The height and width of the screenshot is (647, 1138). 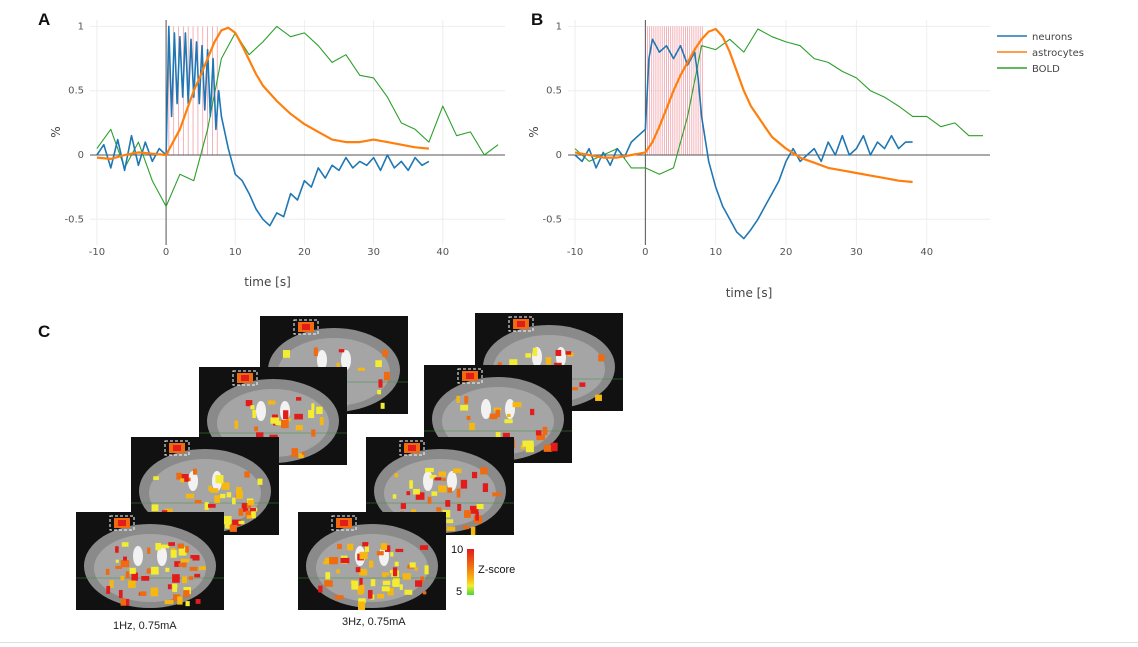 What do you see at coordinates (1040, 53) in the screenshot?
I see `legend: neurons astrocytes BOLD` at bounding box center [1040, 53].